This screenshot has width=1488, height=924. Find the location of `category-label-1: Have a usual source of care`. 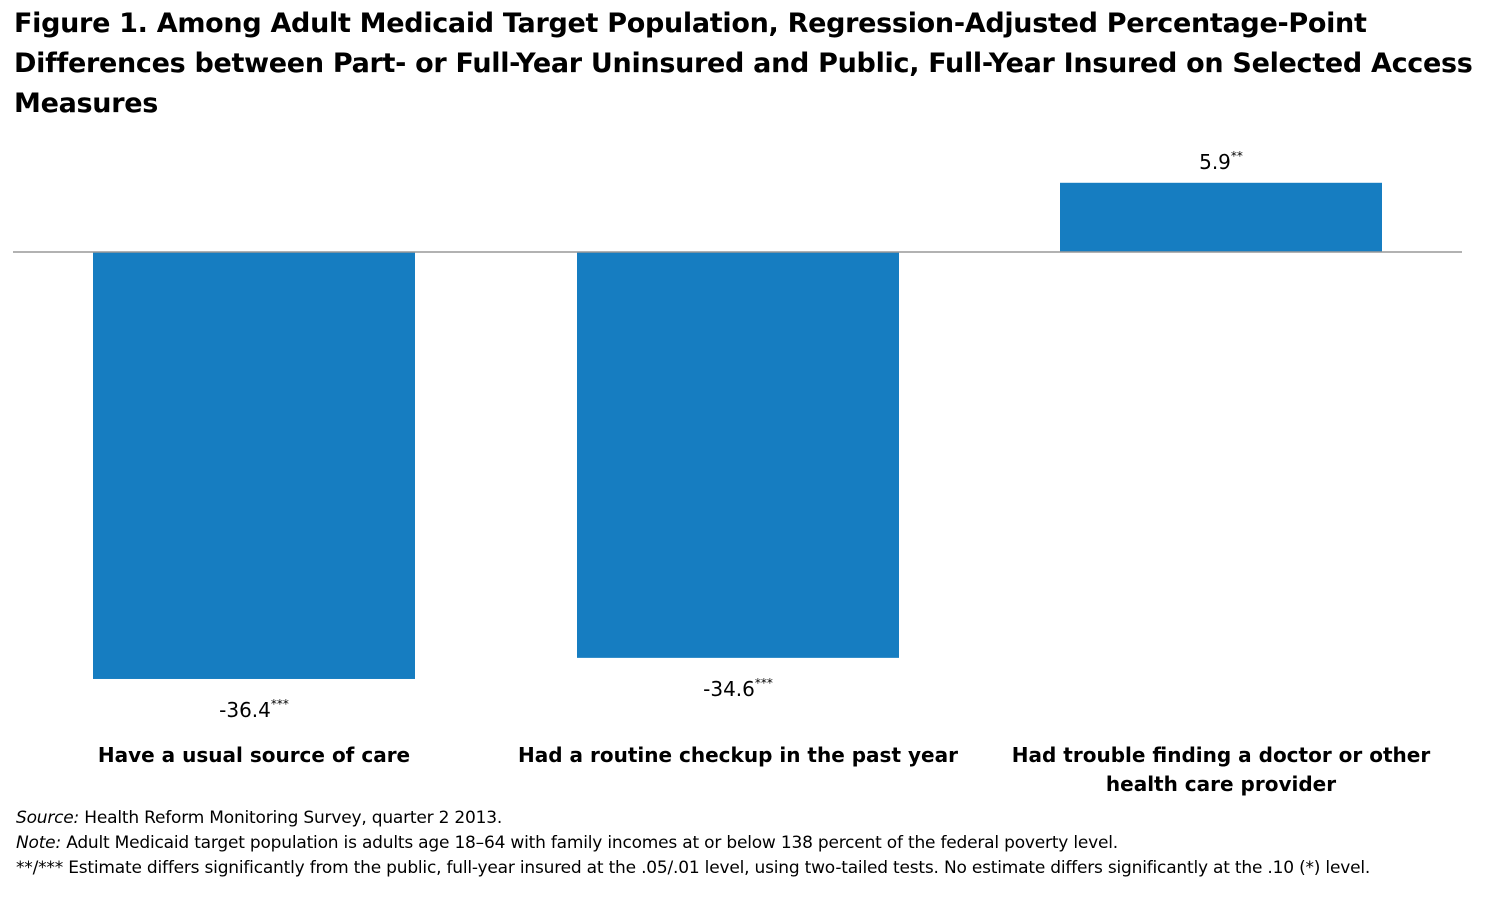

category-label-1: Have a usual source of care is located at coordinates (254, 755).